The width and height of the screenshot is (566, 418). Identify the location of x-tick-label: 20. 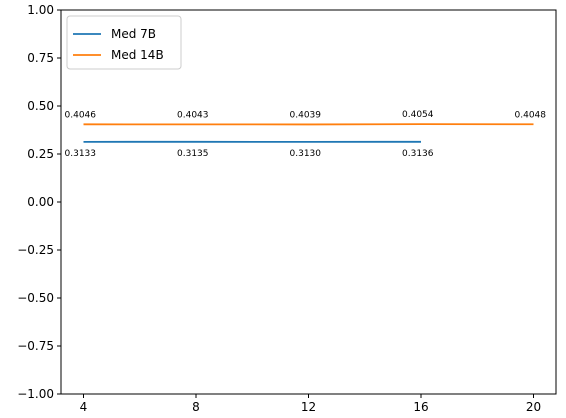
(533, 407).